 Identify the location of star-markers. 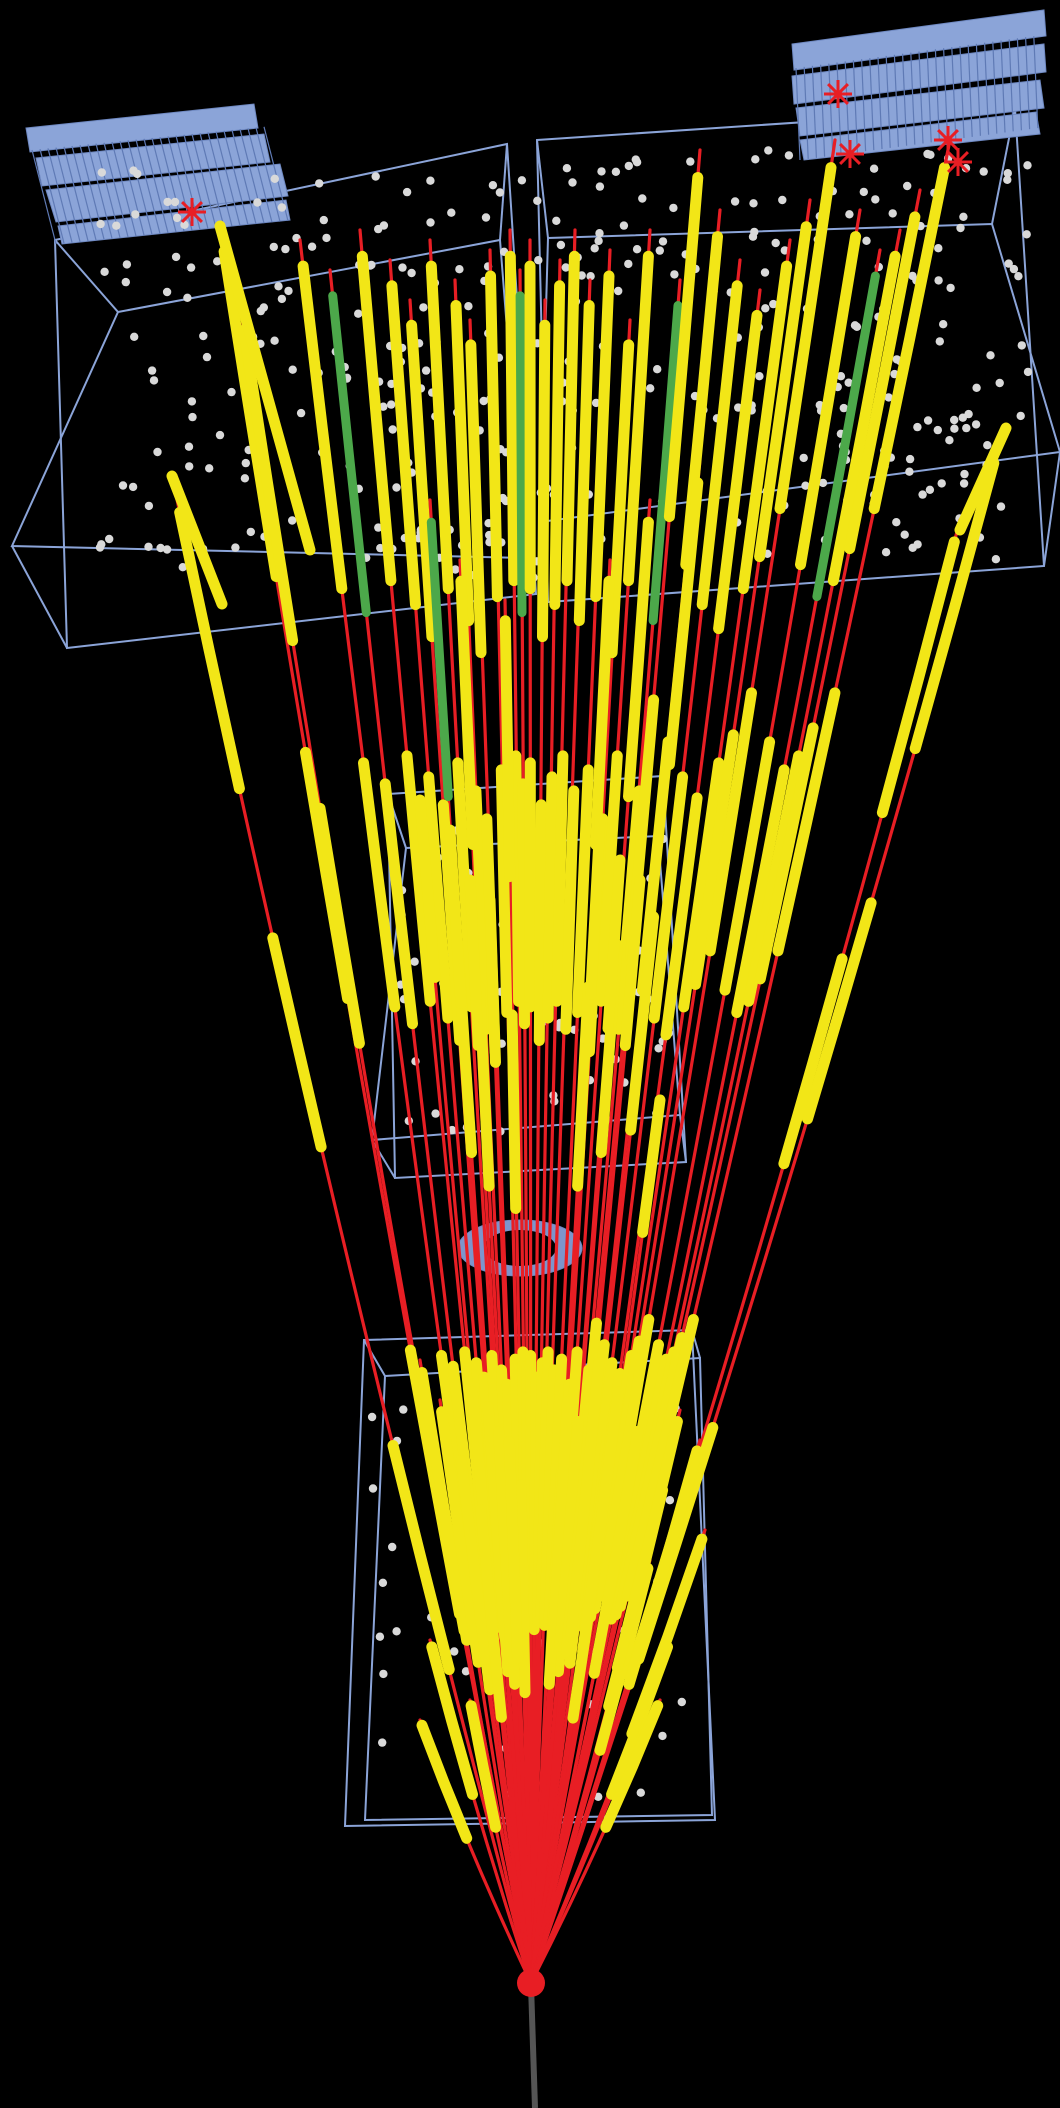
(575, 153).